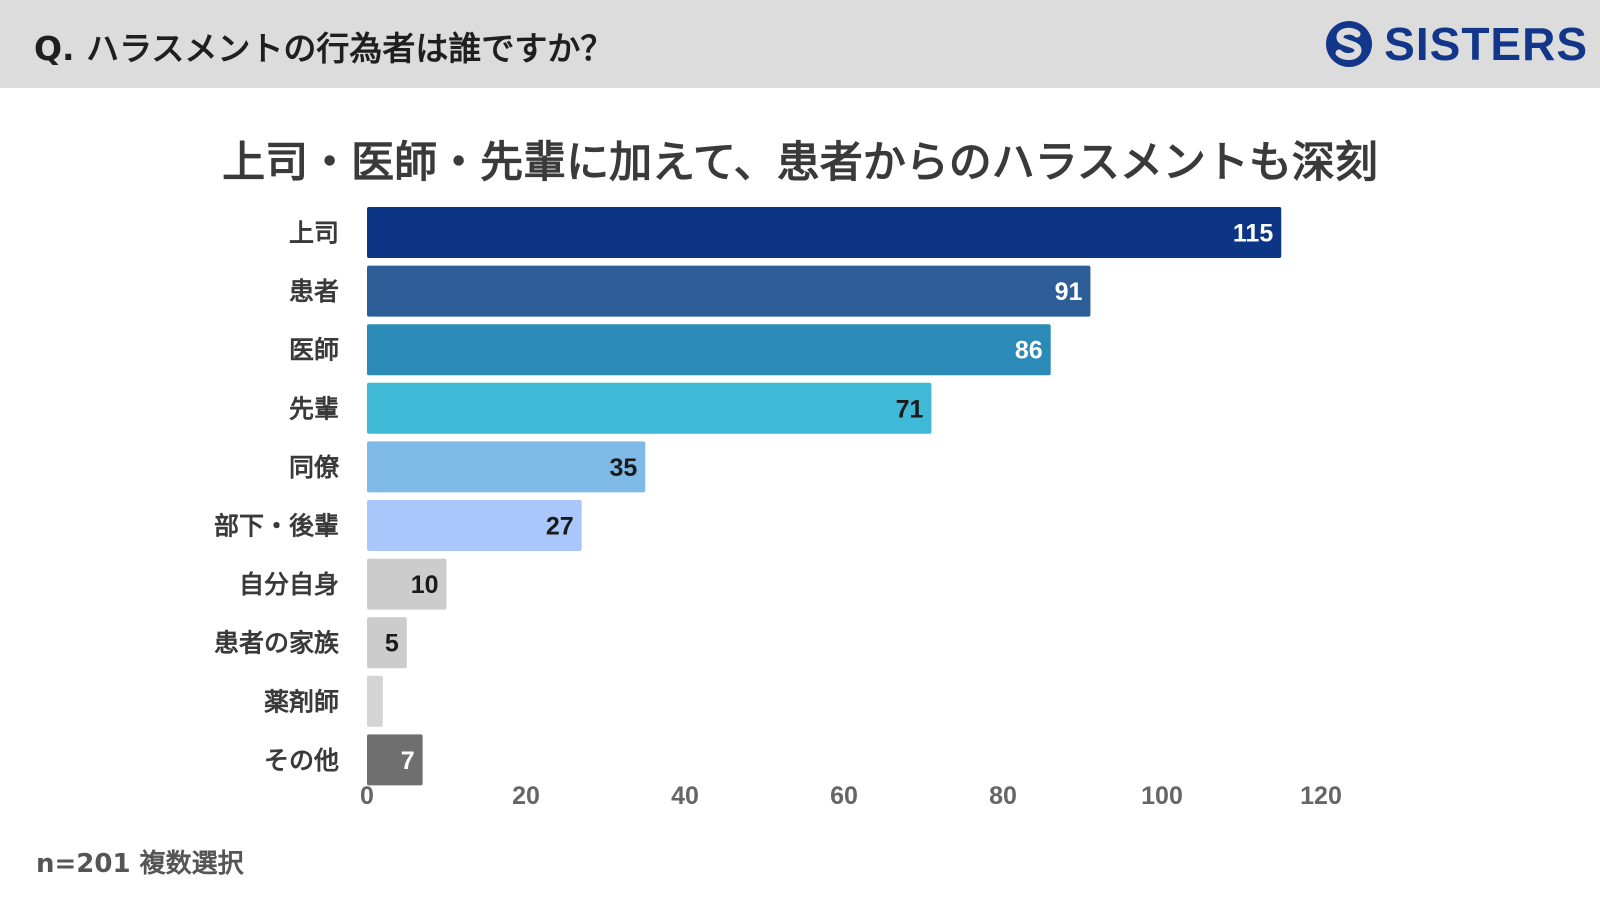 The height and width of the screenshot is (900, 1600). Describe the element at coordinates (301, 760) in the screenshot. I see `category-label-9: その他` at that location.